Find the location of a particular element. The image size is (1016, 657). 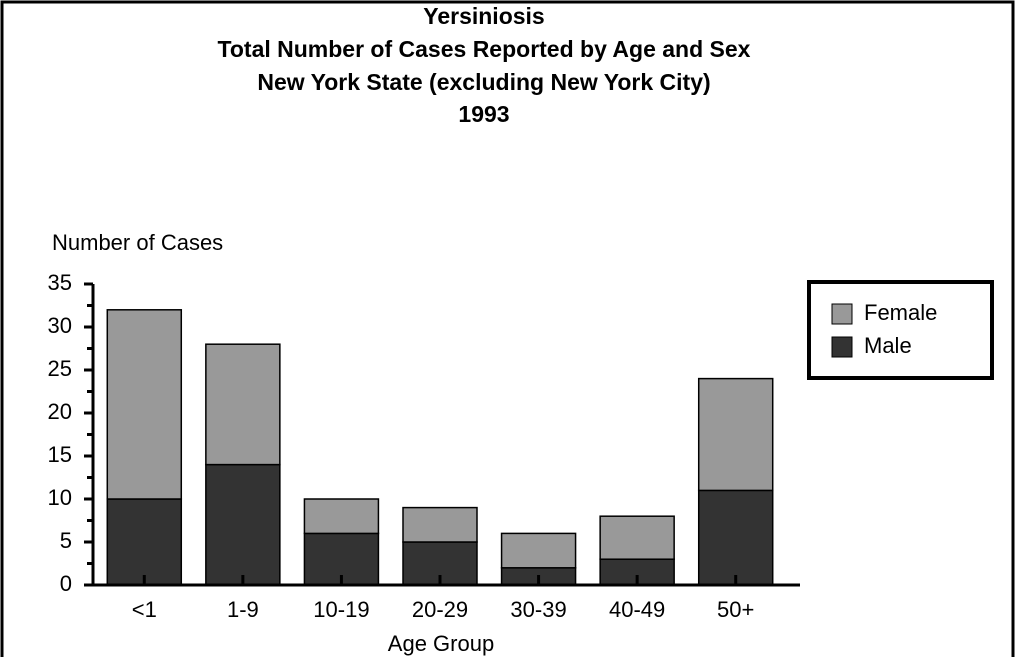

legend-label: Male is located at coordinates (888, 345).